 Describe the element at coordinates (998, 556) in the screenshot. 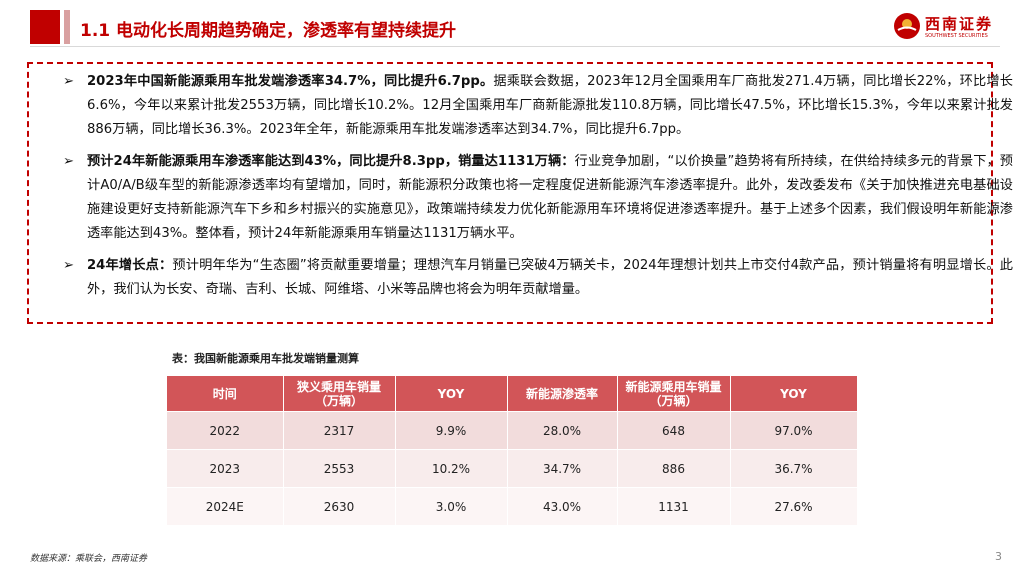

I see `page-number: 3` at that location.